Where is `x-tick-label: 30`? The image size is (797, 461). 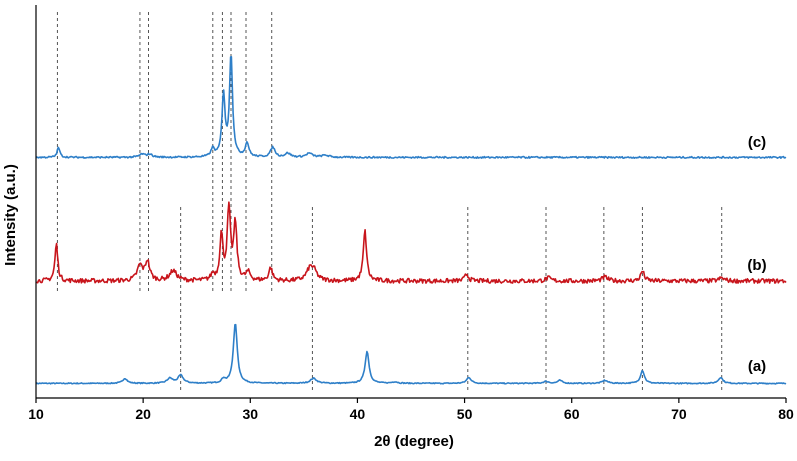 x-tick-label: 30 is located at coordinates (250, 414).